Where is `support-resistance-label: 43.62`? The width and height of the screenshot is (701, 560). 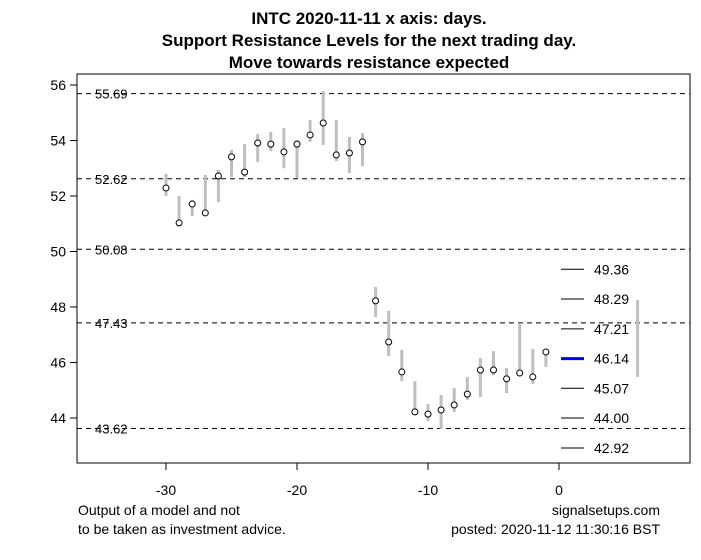
support-resistance-label: 43.62 is located at coordinates (111, 429).